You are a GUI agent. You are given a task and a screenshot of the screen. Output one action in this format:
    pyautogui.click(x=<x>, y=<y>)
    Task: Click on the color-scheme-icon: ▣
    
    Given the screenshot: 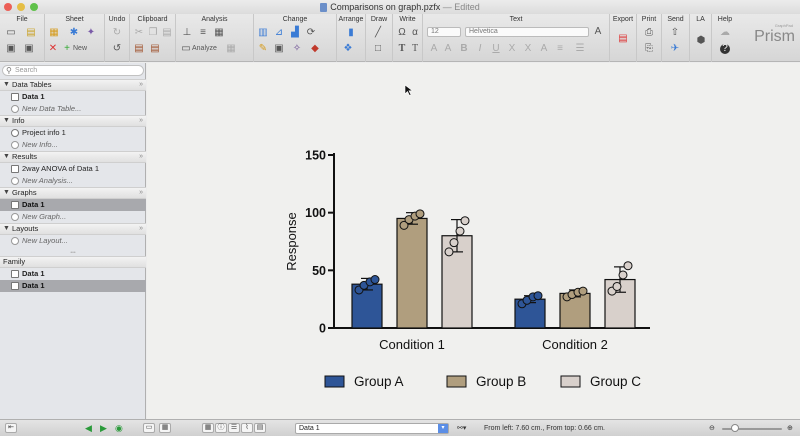 What is the action you would take?
    pyautogui.click(x=279, y=48)
    